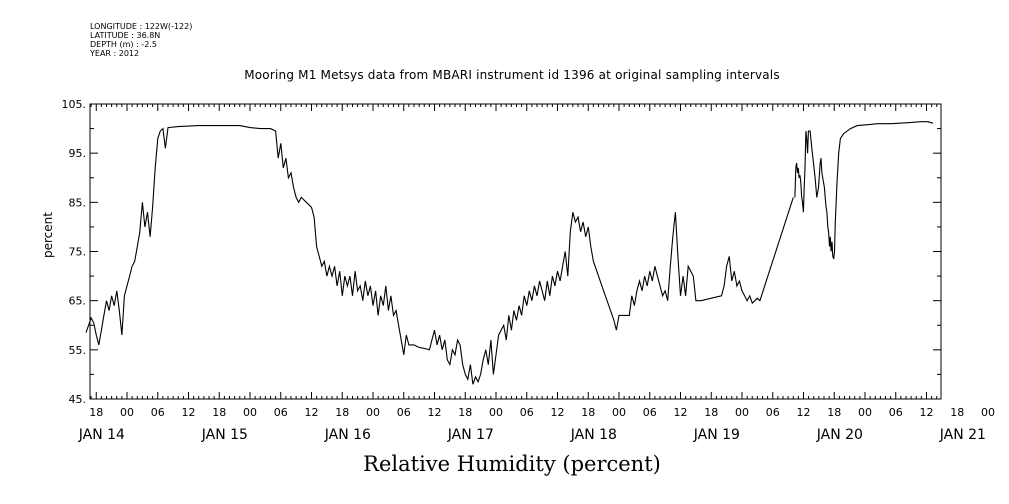  Describe the element at coordinates (141, 26) in the screenshot. I see `longitude-label: LONGITUDE : 122W(-122)` at that location.